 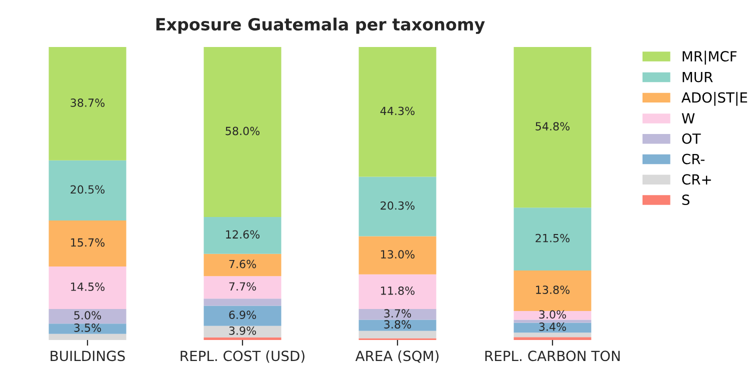 I want to click on data-label: 3.4%, so click(x=552, y=326).